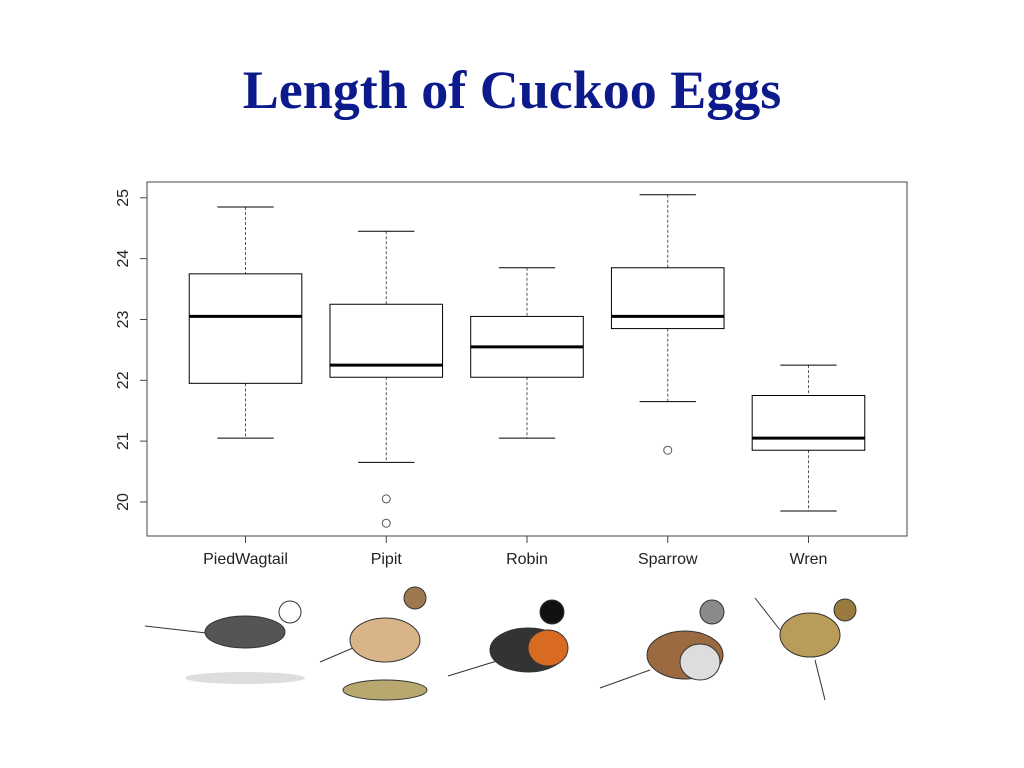 This screenshot has width=1024, height=768. I want to click on x-tick-label: PiedWagtail, so click(245, 559).